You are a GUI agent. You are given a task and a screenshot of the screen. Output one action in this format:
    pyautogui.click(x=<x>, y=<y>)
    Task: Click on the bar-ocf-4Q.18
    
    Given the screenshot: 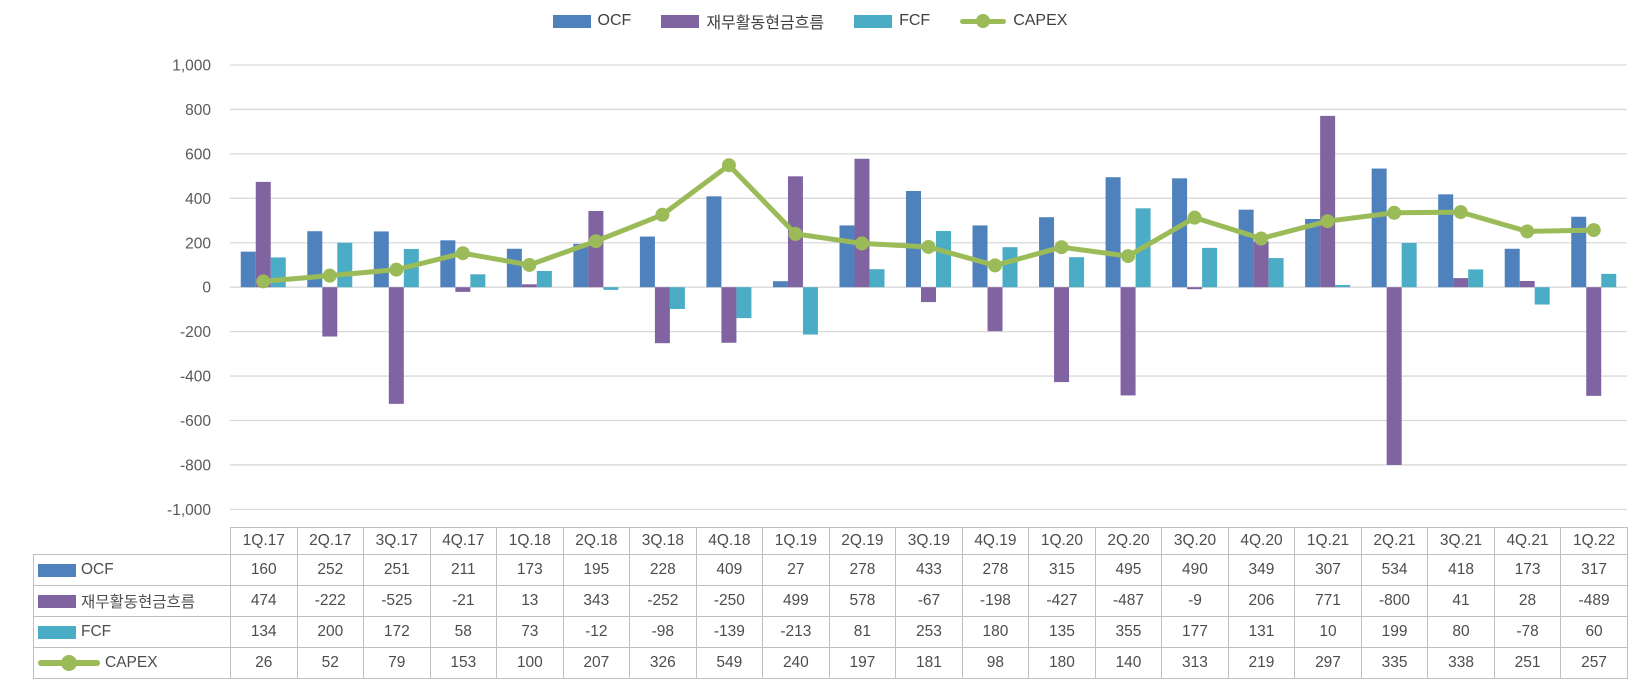 What is the action you would take?
    pyautogui.click(x=714, y=242)
    